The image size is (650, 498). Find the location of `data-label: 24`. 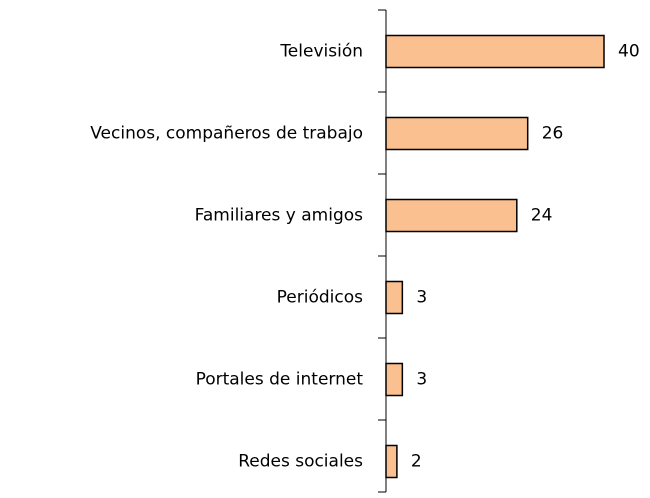

data-label: 24 is located at coordinates (542, 216).